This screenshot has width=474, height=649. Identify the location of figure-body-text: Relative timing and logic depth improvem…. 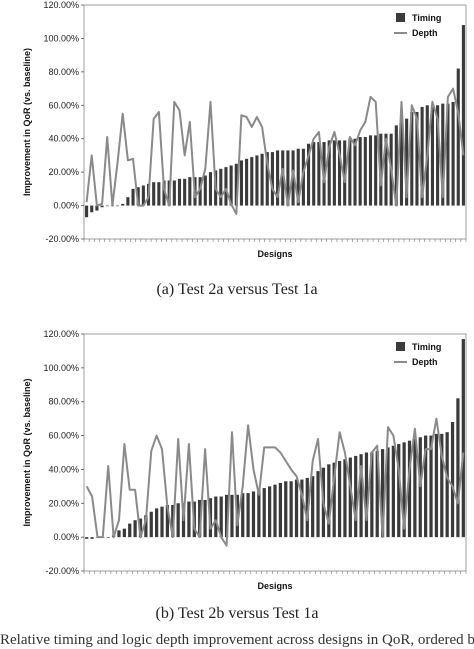
(237, 640).